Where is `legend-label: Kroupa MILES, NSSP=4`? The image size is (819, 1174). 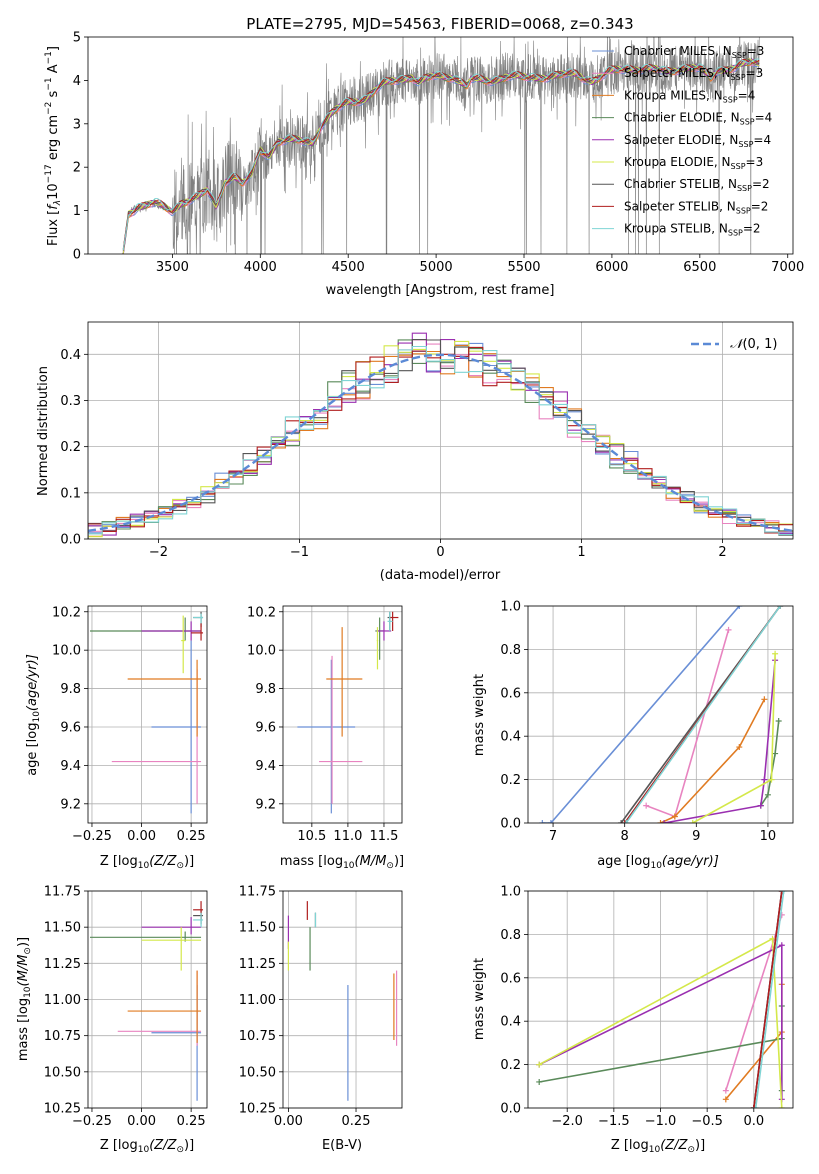 legend-label: Kroupa MILES, NSSP=4 is located at coordinates (689, 96).